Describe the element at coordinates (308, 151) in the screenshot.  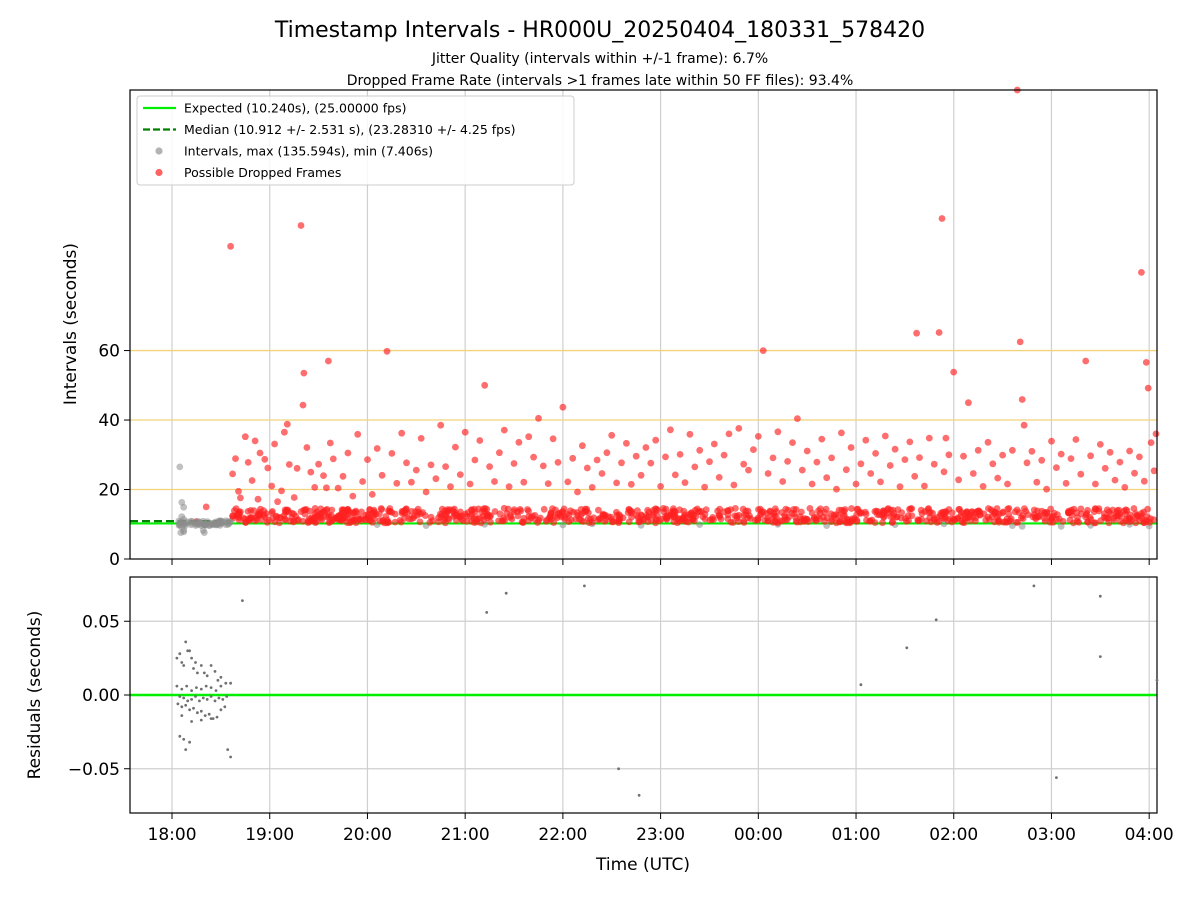
I see `legend-label: Intervals, max (135.594s), min (7.406s)` at that location.